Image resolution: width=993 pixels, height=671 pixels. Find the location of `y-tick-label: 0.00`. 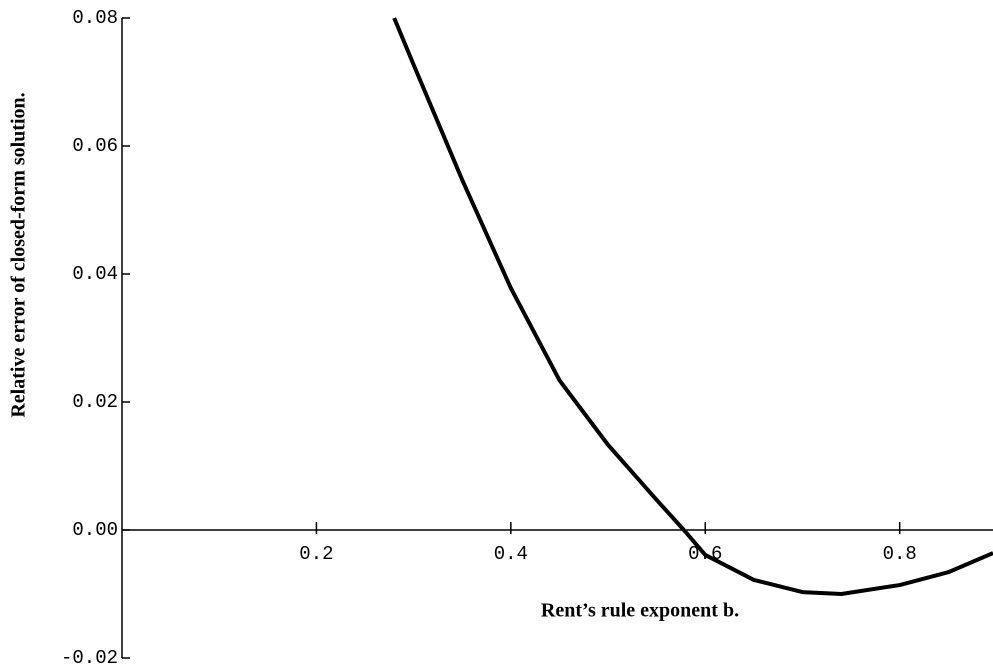

y-tick-label: 0.00 is located at coordinates (95, 530).